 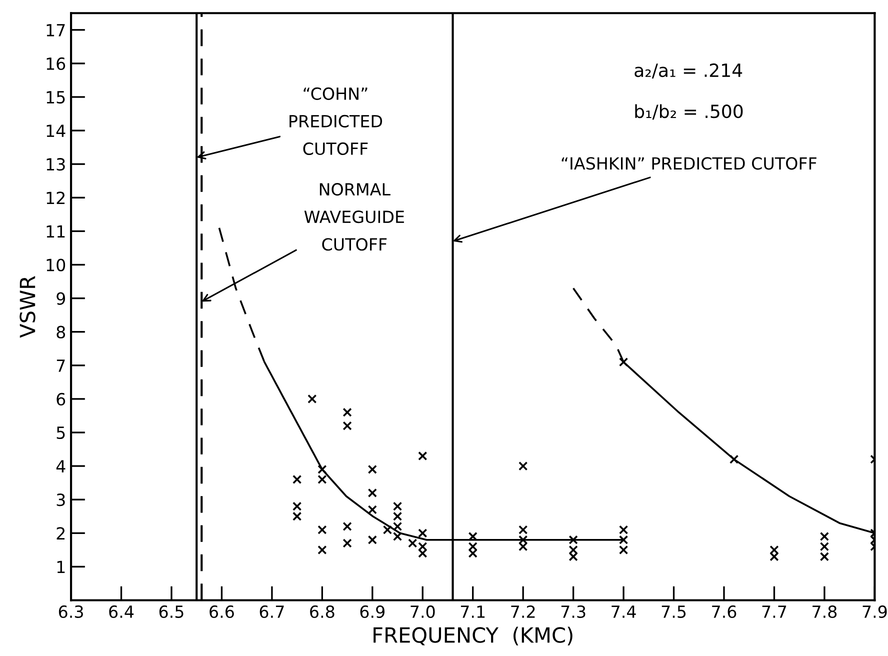 I want to click on x-tick-label: 7.4, so click(x=624, y=612).